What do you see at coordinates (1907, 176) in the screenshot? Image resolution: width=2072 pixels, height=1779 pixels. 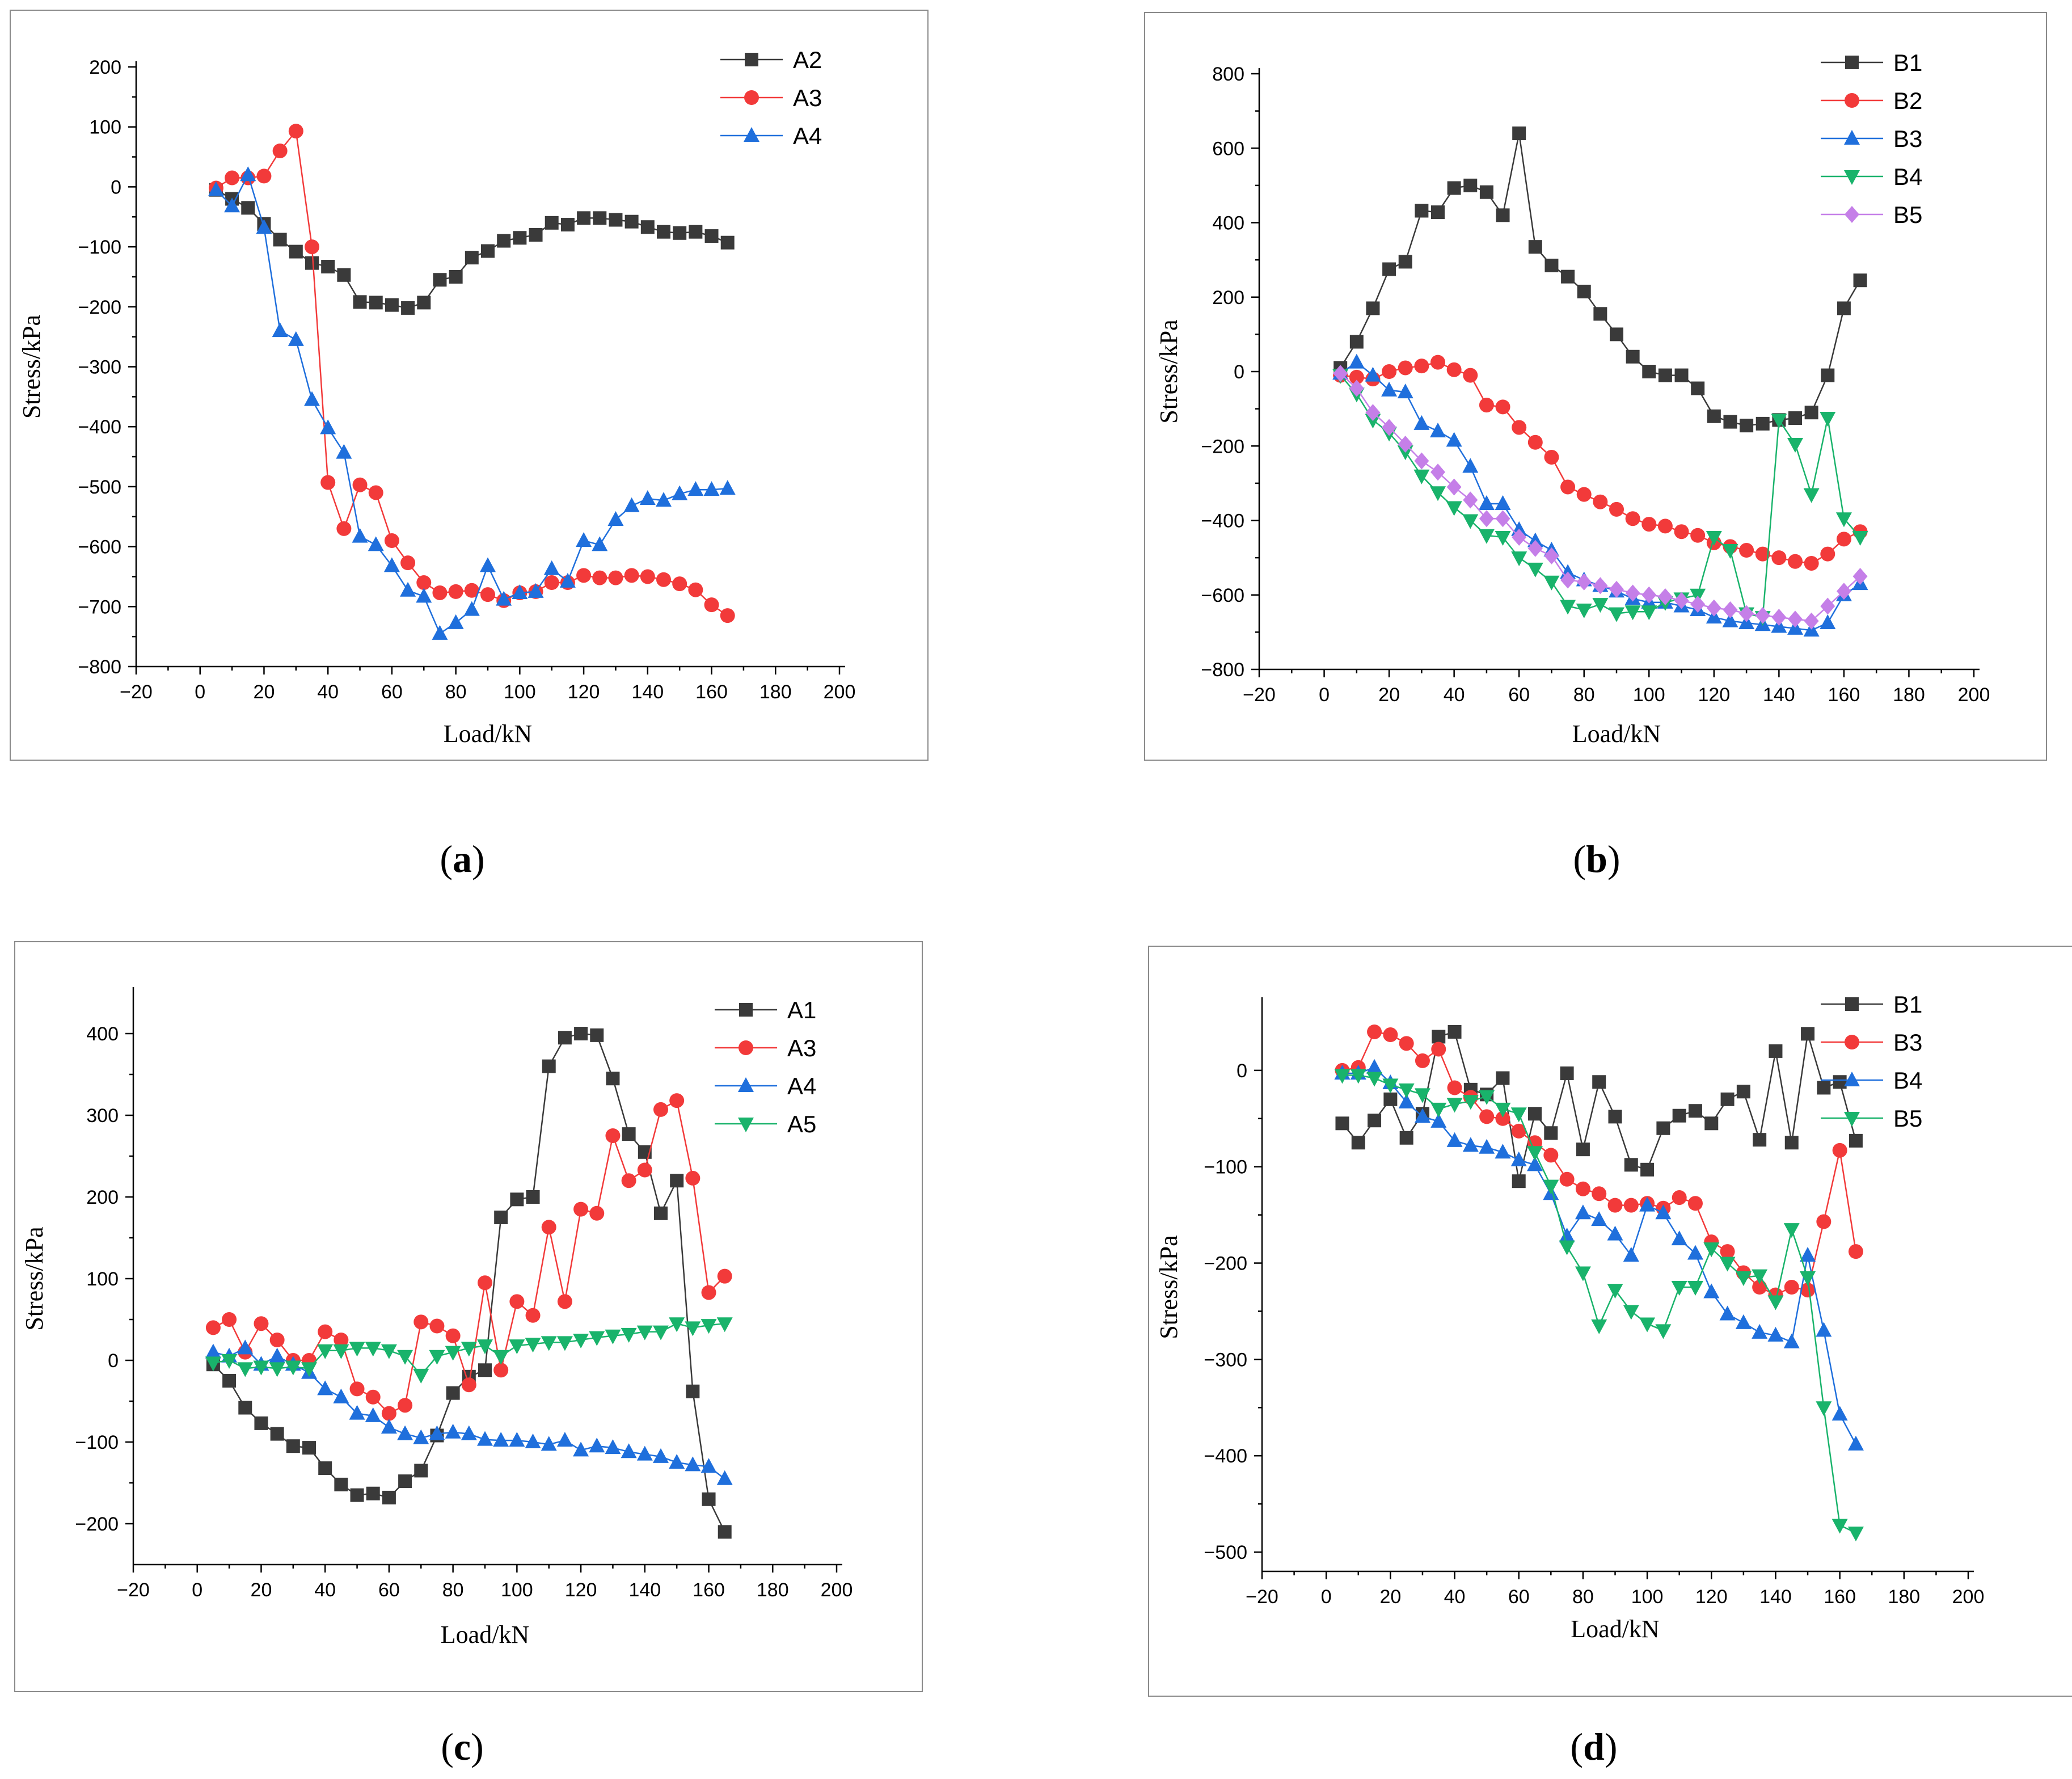 I see `legend-label-B4: B4` at bounding box center [1907, 176].